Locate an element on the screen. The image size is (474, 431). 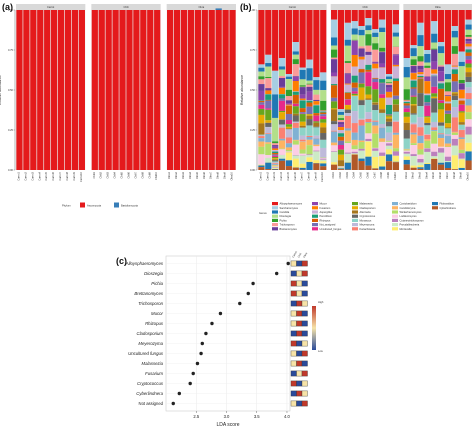
panel-c-point is located at coordinates (206, 333).